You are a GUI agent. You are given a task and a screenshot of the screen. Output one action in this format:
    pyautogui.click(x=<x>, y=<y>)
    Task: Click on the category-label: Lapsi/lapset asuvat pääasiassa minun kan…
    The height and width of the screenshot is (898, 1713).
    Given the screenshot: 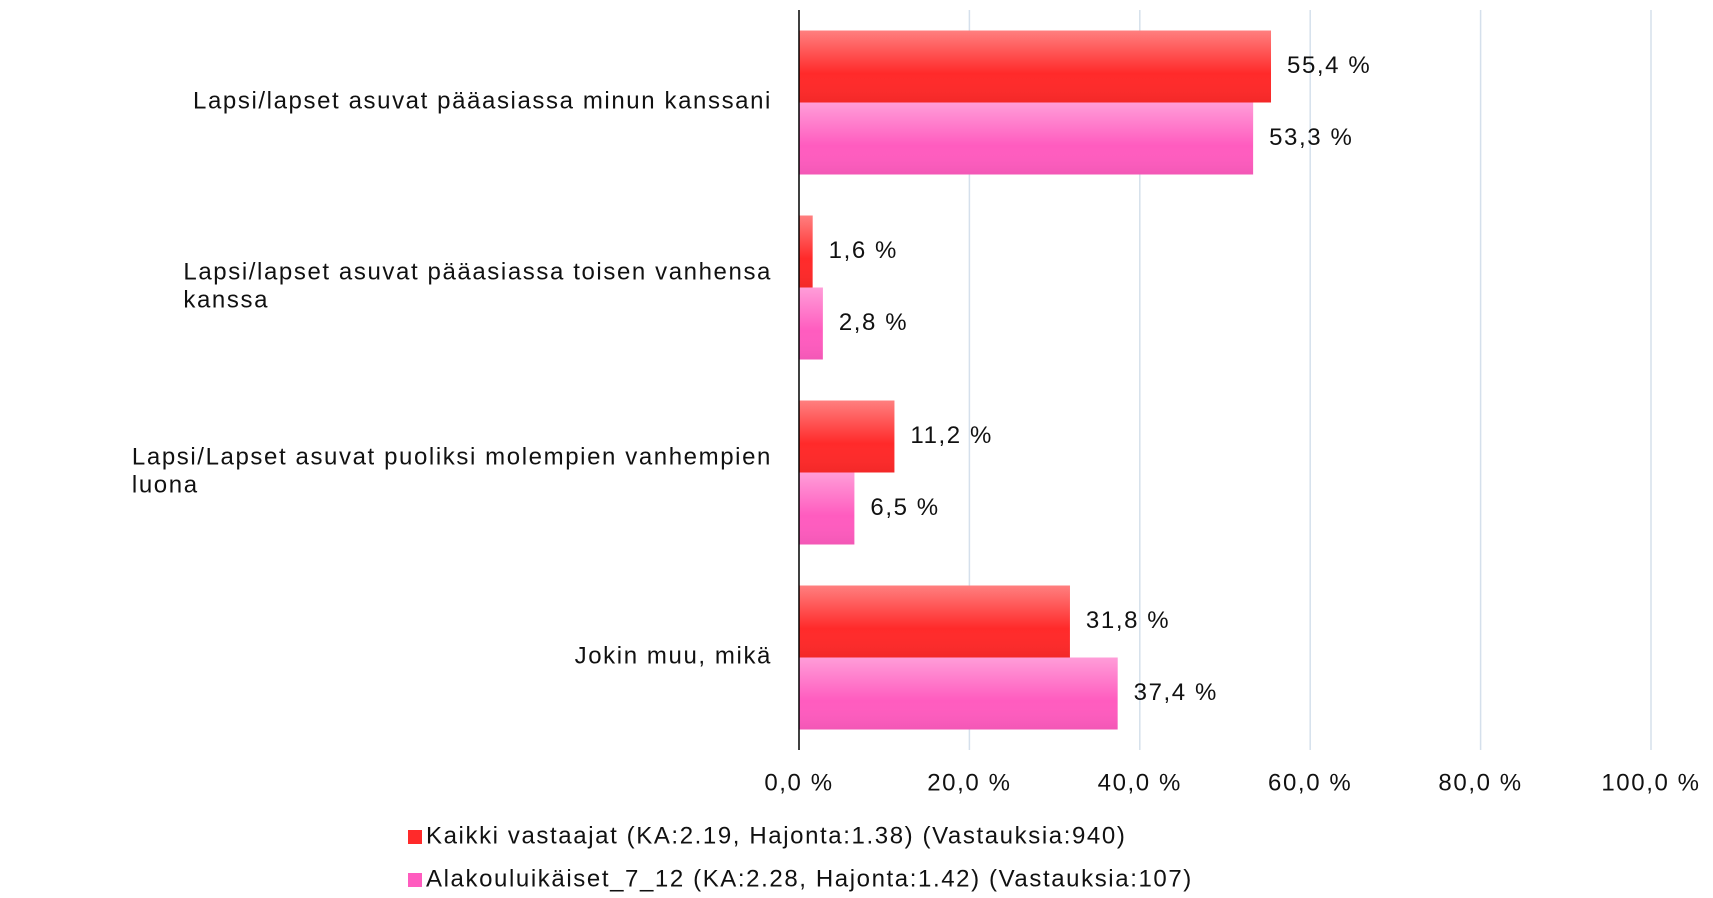 What is the action you would take?
    pyautogui.click(x=482, y=101)
    